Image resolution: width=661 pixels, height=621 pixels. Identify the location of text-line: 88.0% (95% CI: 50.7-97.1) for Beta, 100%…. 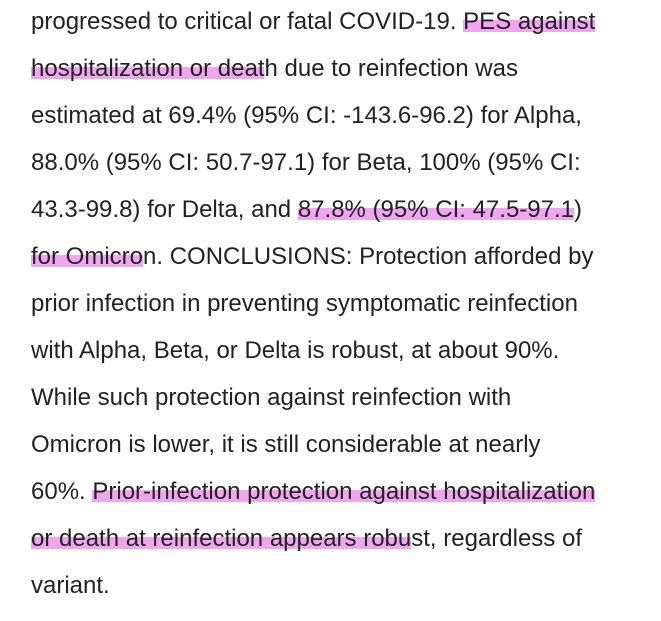
(306, 163).